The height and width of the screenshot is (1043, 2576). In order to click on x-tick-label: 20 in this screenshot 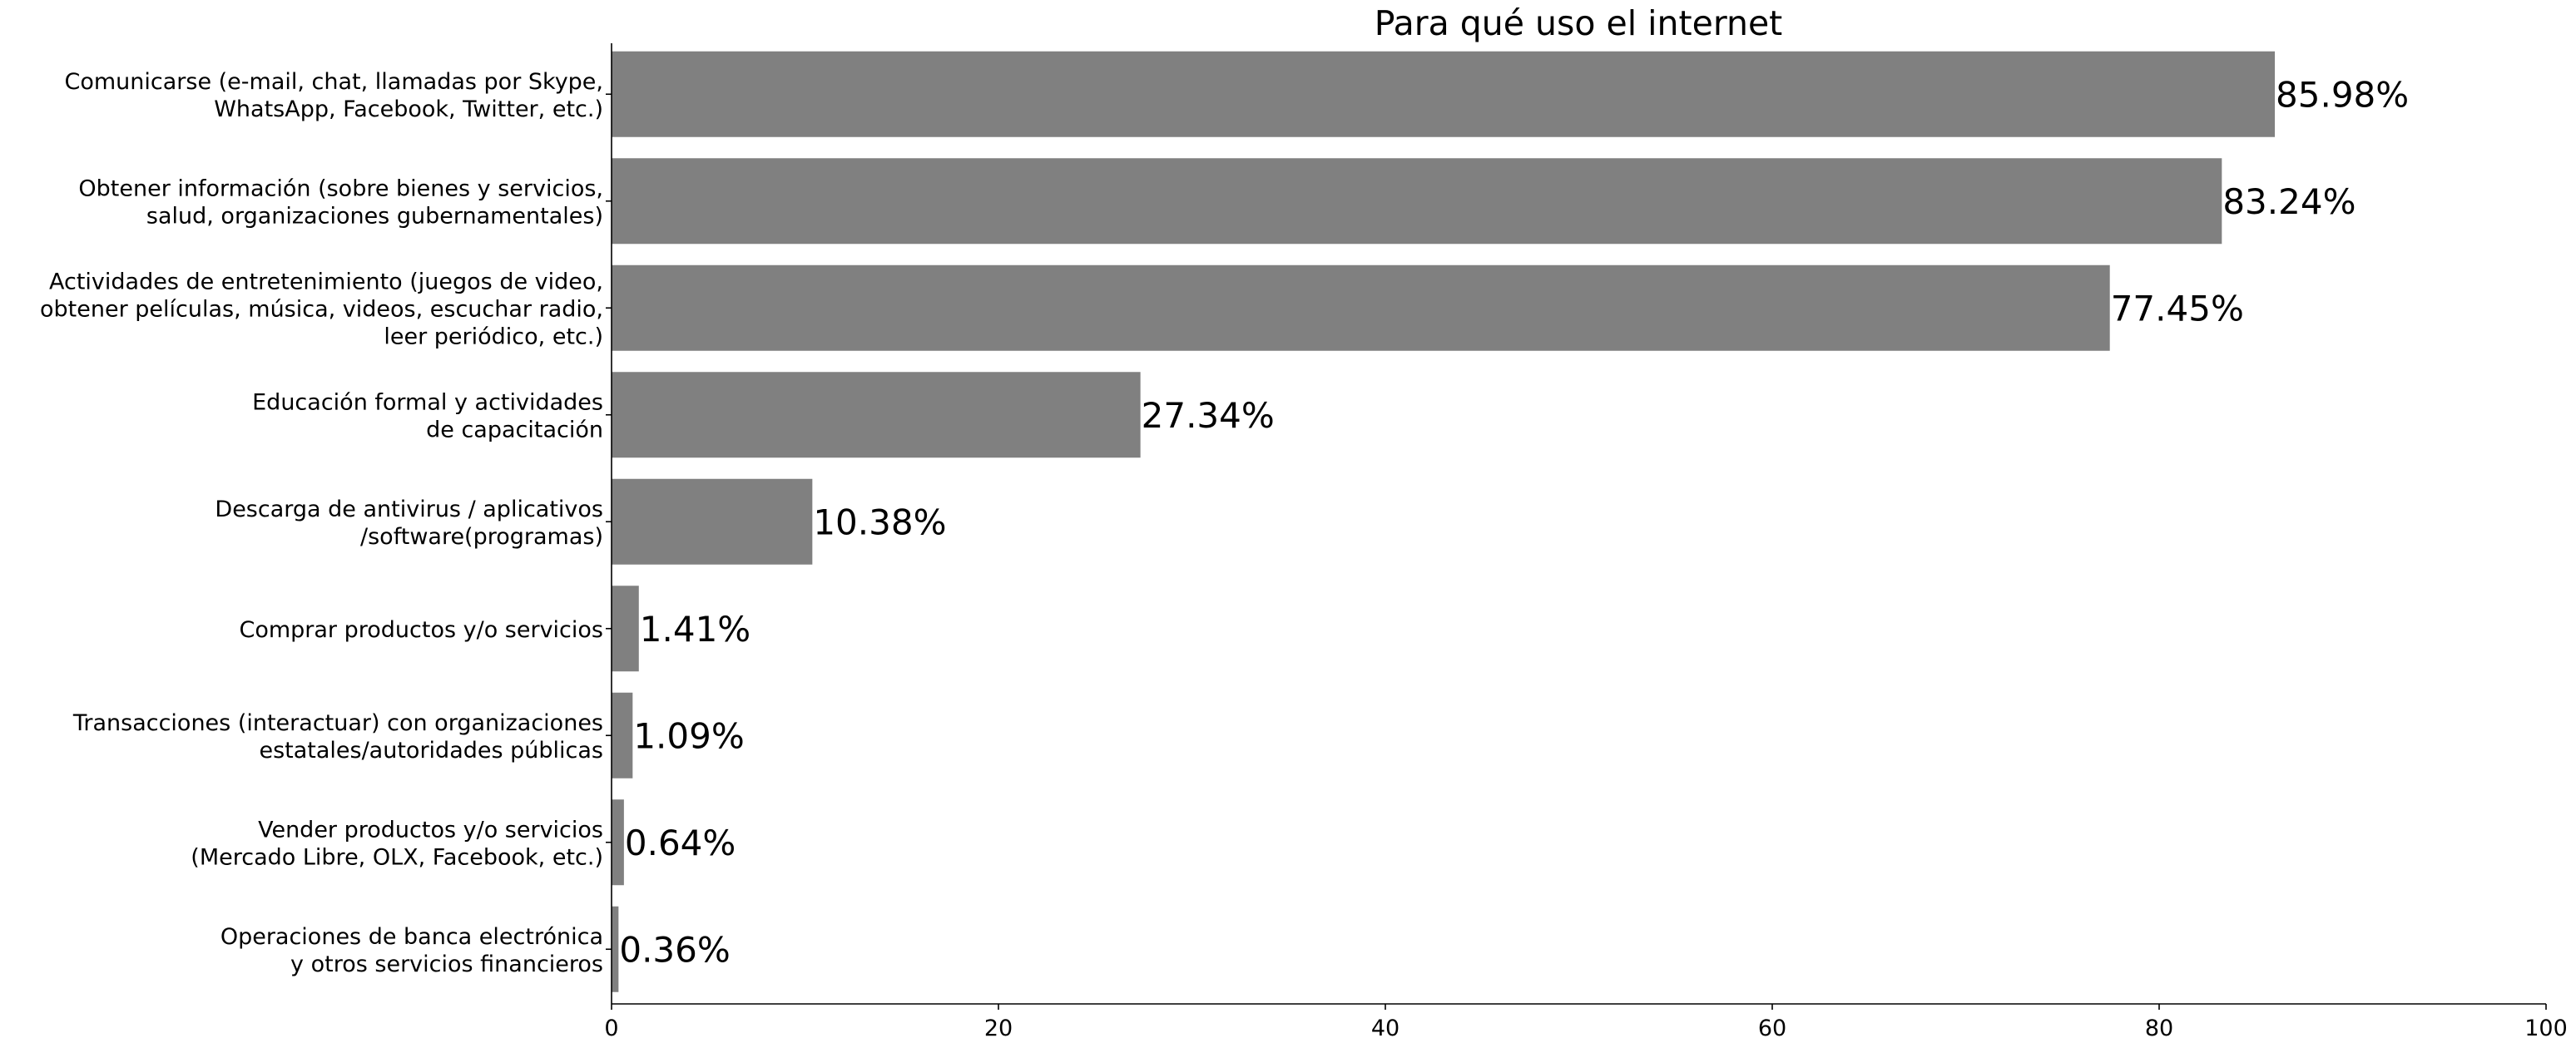, I will do `click(998, 1028)`.